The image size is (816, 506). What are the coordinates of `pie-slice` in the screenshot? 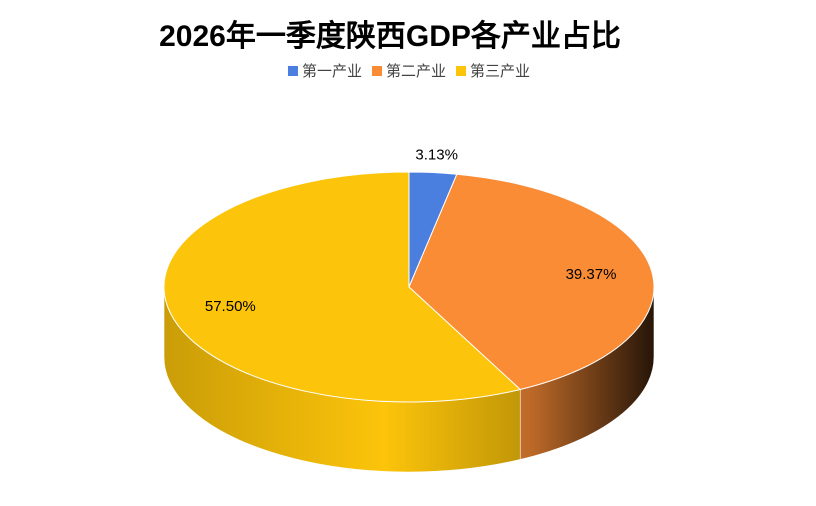 It's located at (531, 282).